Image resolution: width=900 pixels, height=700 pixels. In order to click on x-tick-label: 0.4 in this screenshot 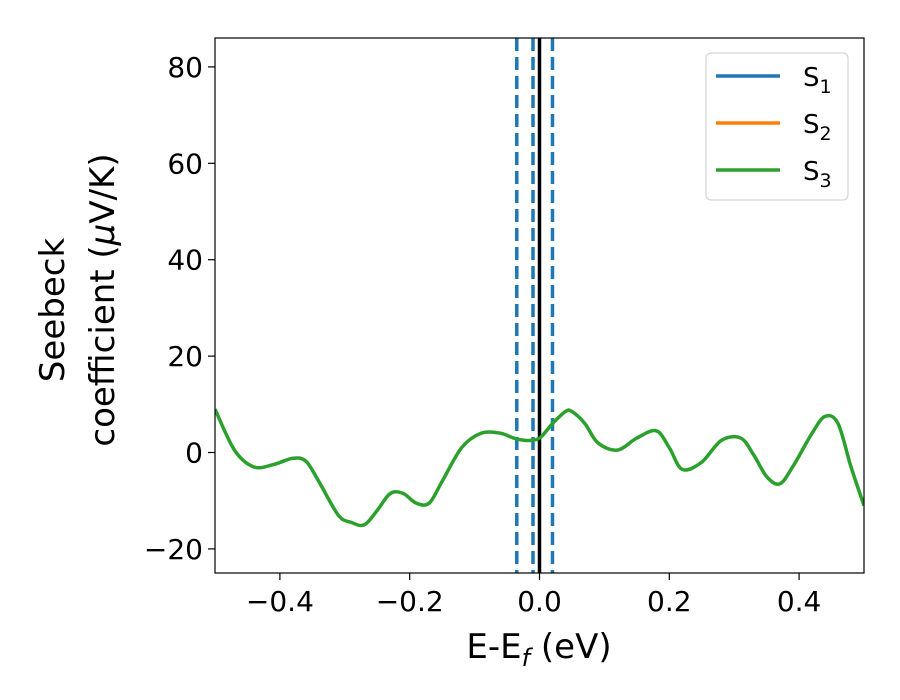, I will do `click(799, 601)`.